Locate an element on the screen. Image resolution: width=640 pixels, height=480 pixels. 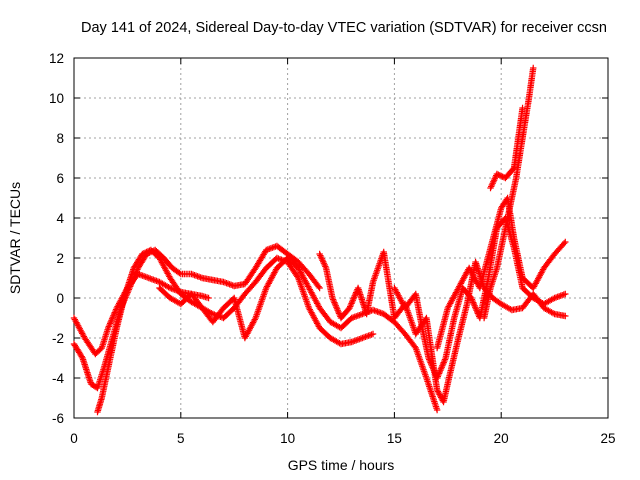
x-tick-label: 10 is located at coordinates (287, 438).